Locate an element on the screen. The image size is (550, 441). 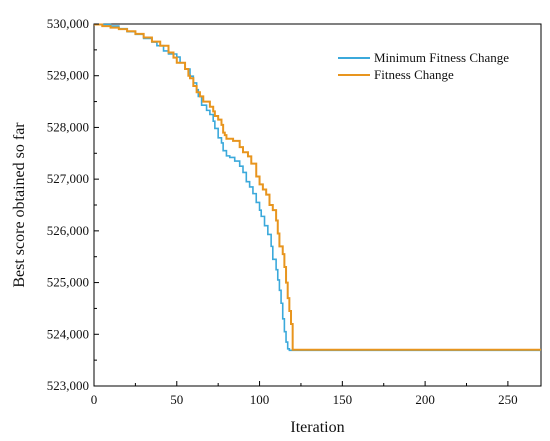
y-tick-label: 530,000 is located at coordinates (68, 23).